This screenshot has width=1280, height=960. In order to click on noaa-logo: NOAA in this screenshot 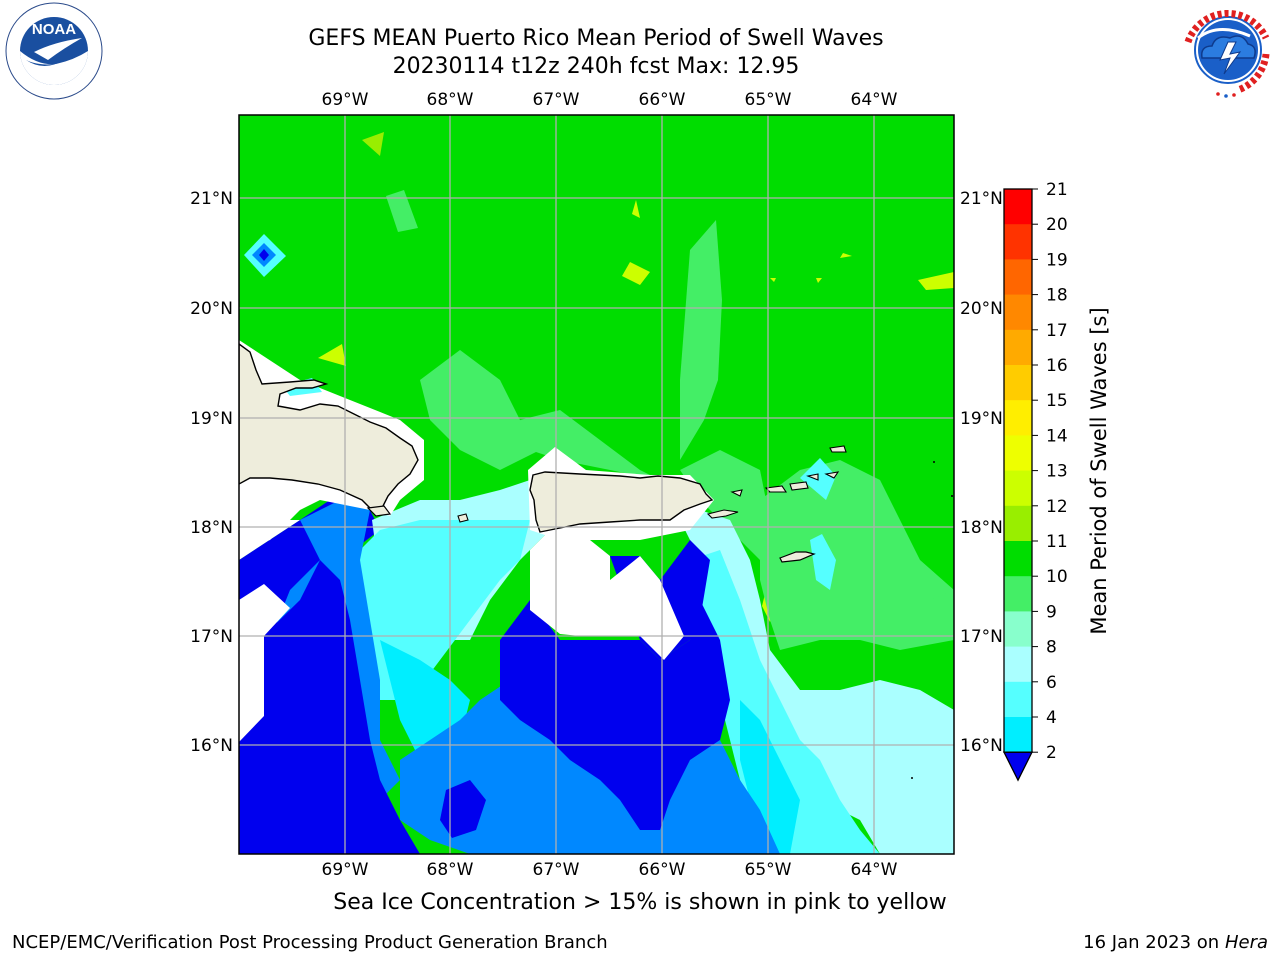, I will do `click(54, 51)`.